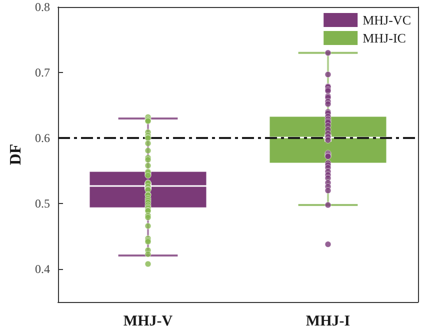 Image resolution: width=424 pixels, height=336 pixels. Describe the element at coordinates (384, 38) in the screenshot. I see `legend-label: MHJ-IC` at that location.